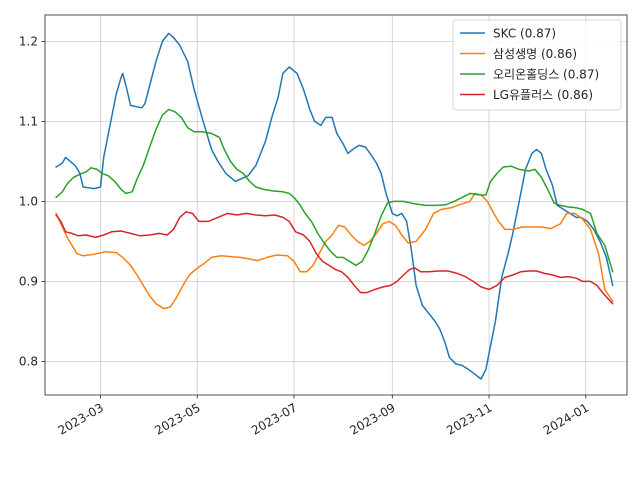 The image size is (640, 480). I want to click on legend-box, so click(537, 65).